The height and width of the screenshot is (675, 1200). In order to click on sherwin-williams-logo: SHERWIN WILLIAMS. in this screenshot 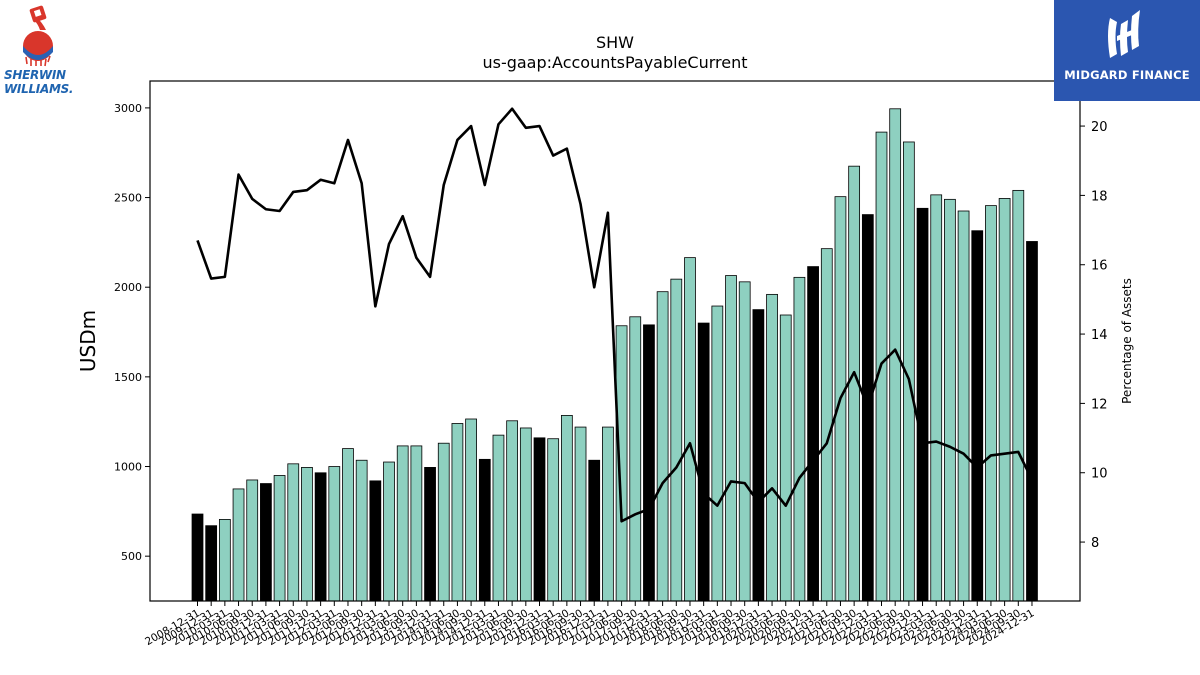, I will do `click(40, 52)`.